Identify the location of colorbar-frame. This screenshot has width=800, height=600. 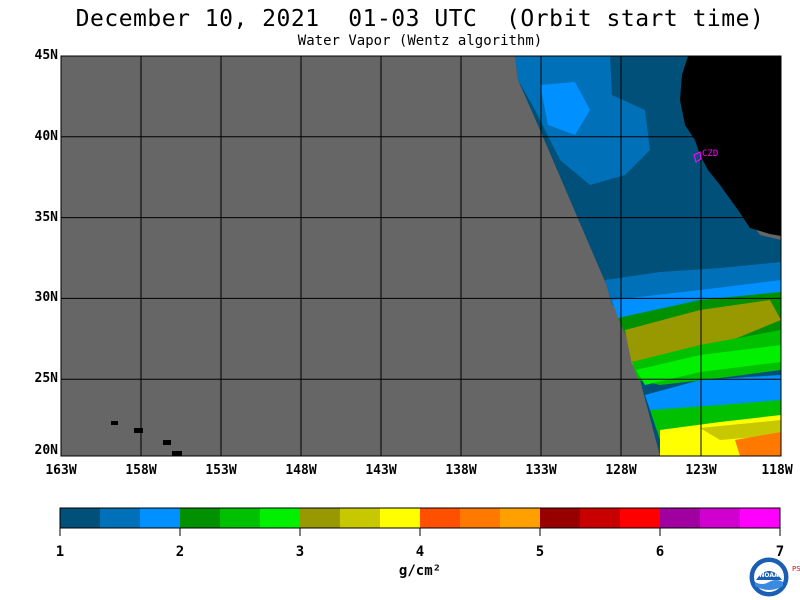
(420, 518).